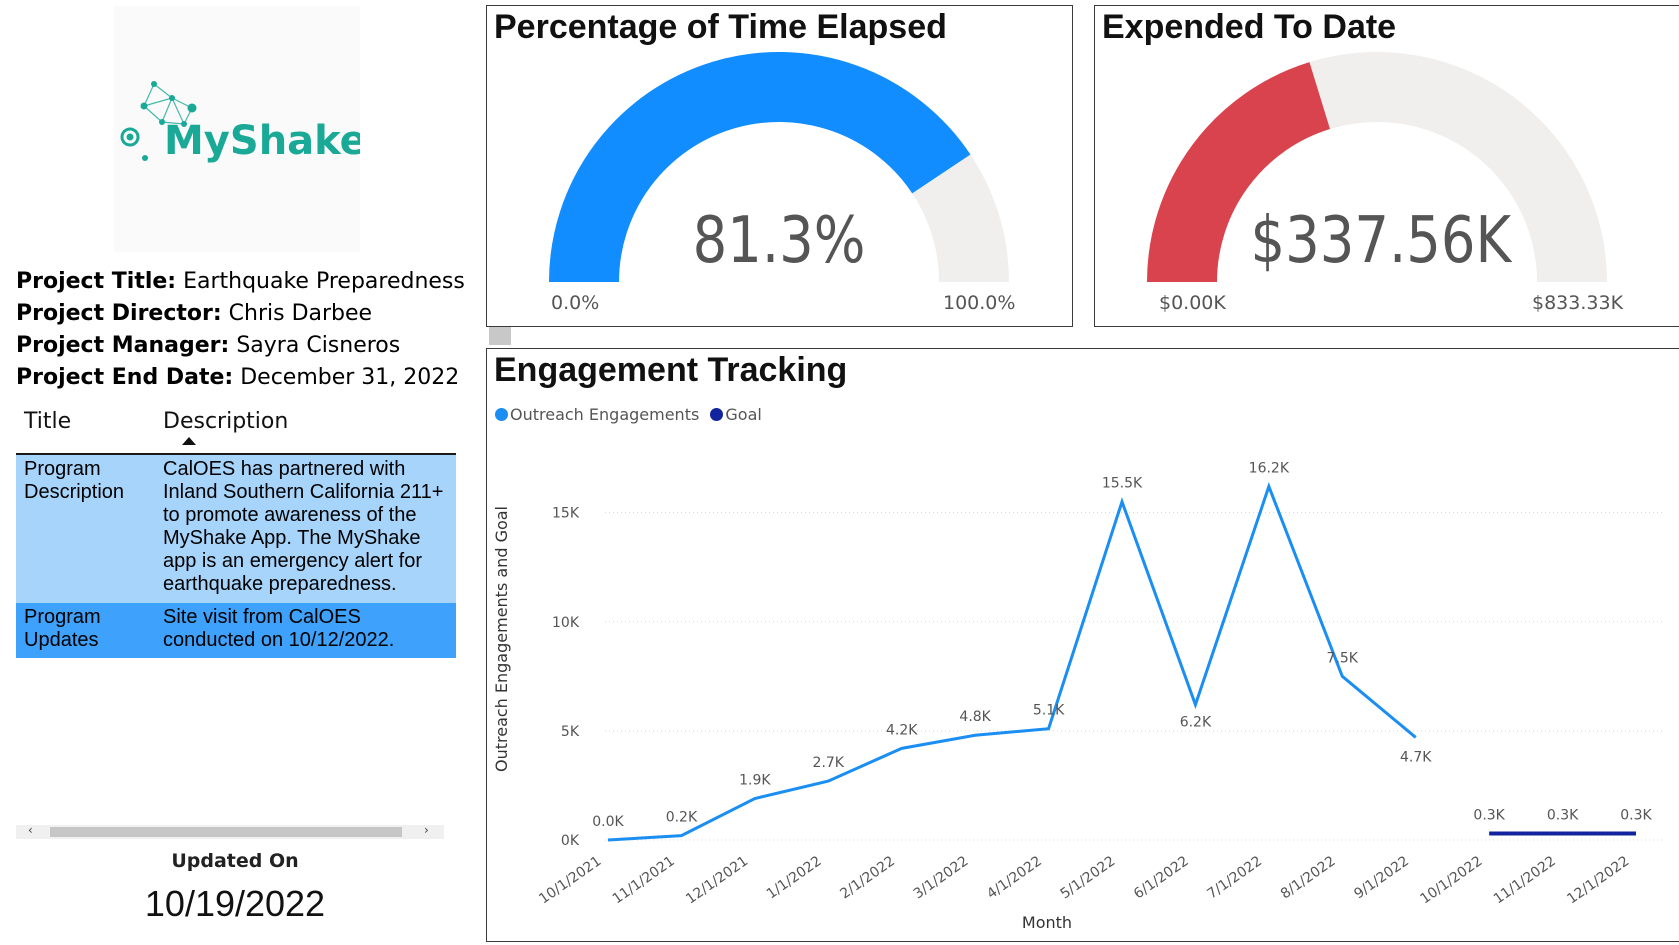 This screenshot has width=1679, height=945. What do you see at coordinates (350, 377) in the screenshot?
I see `project-end-date-value: December 31, 2022` at bounding box center [350, 377].